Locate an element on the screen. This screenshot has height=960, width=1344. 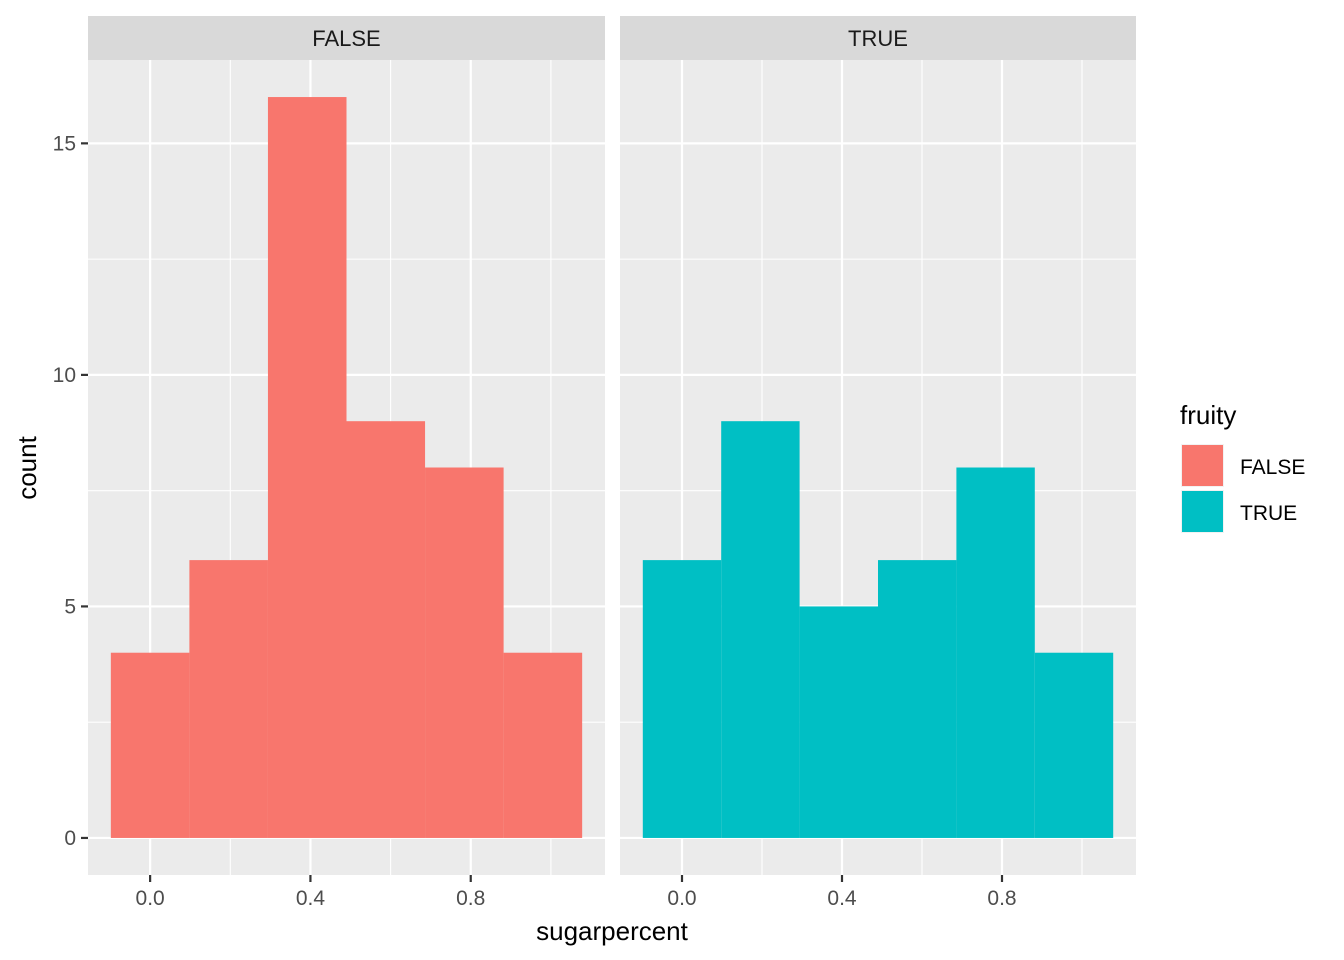
y-tick-label: 5 is located at coordinates (70, 606).